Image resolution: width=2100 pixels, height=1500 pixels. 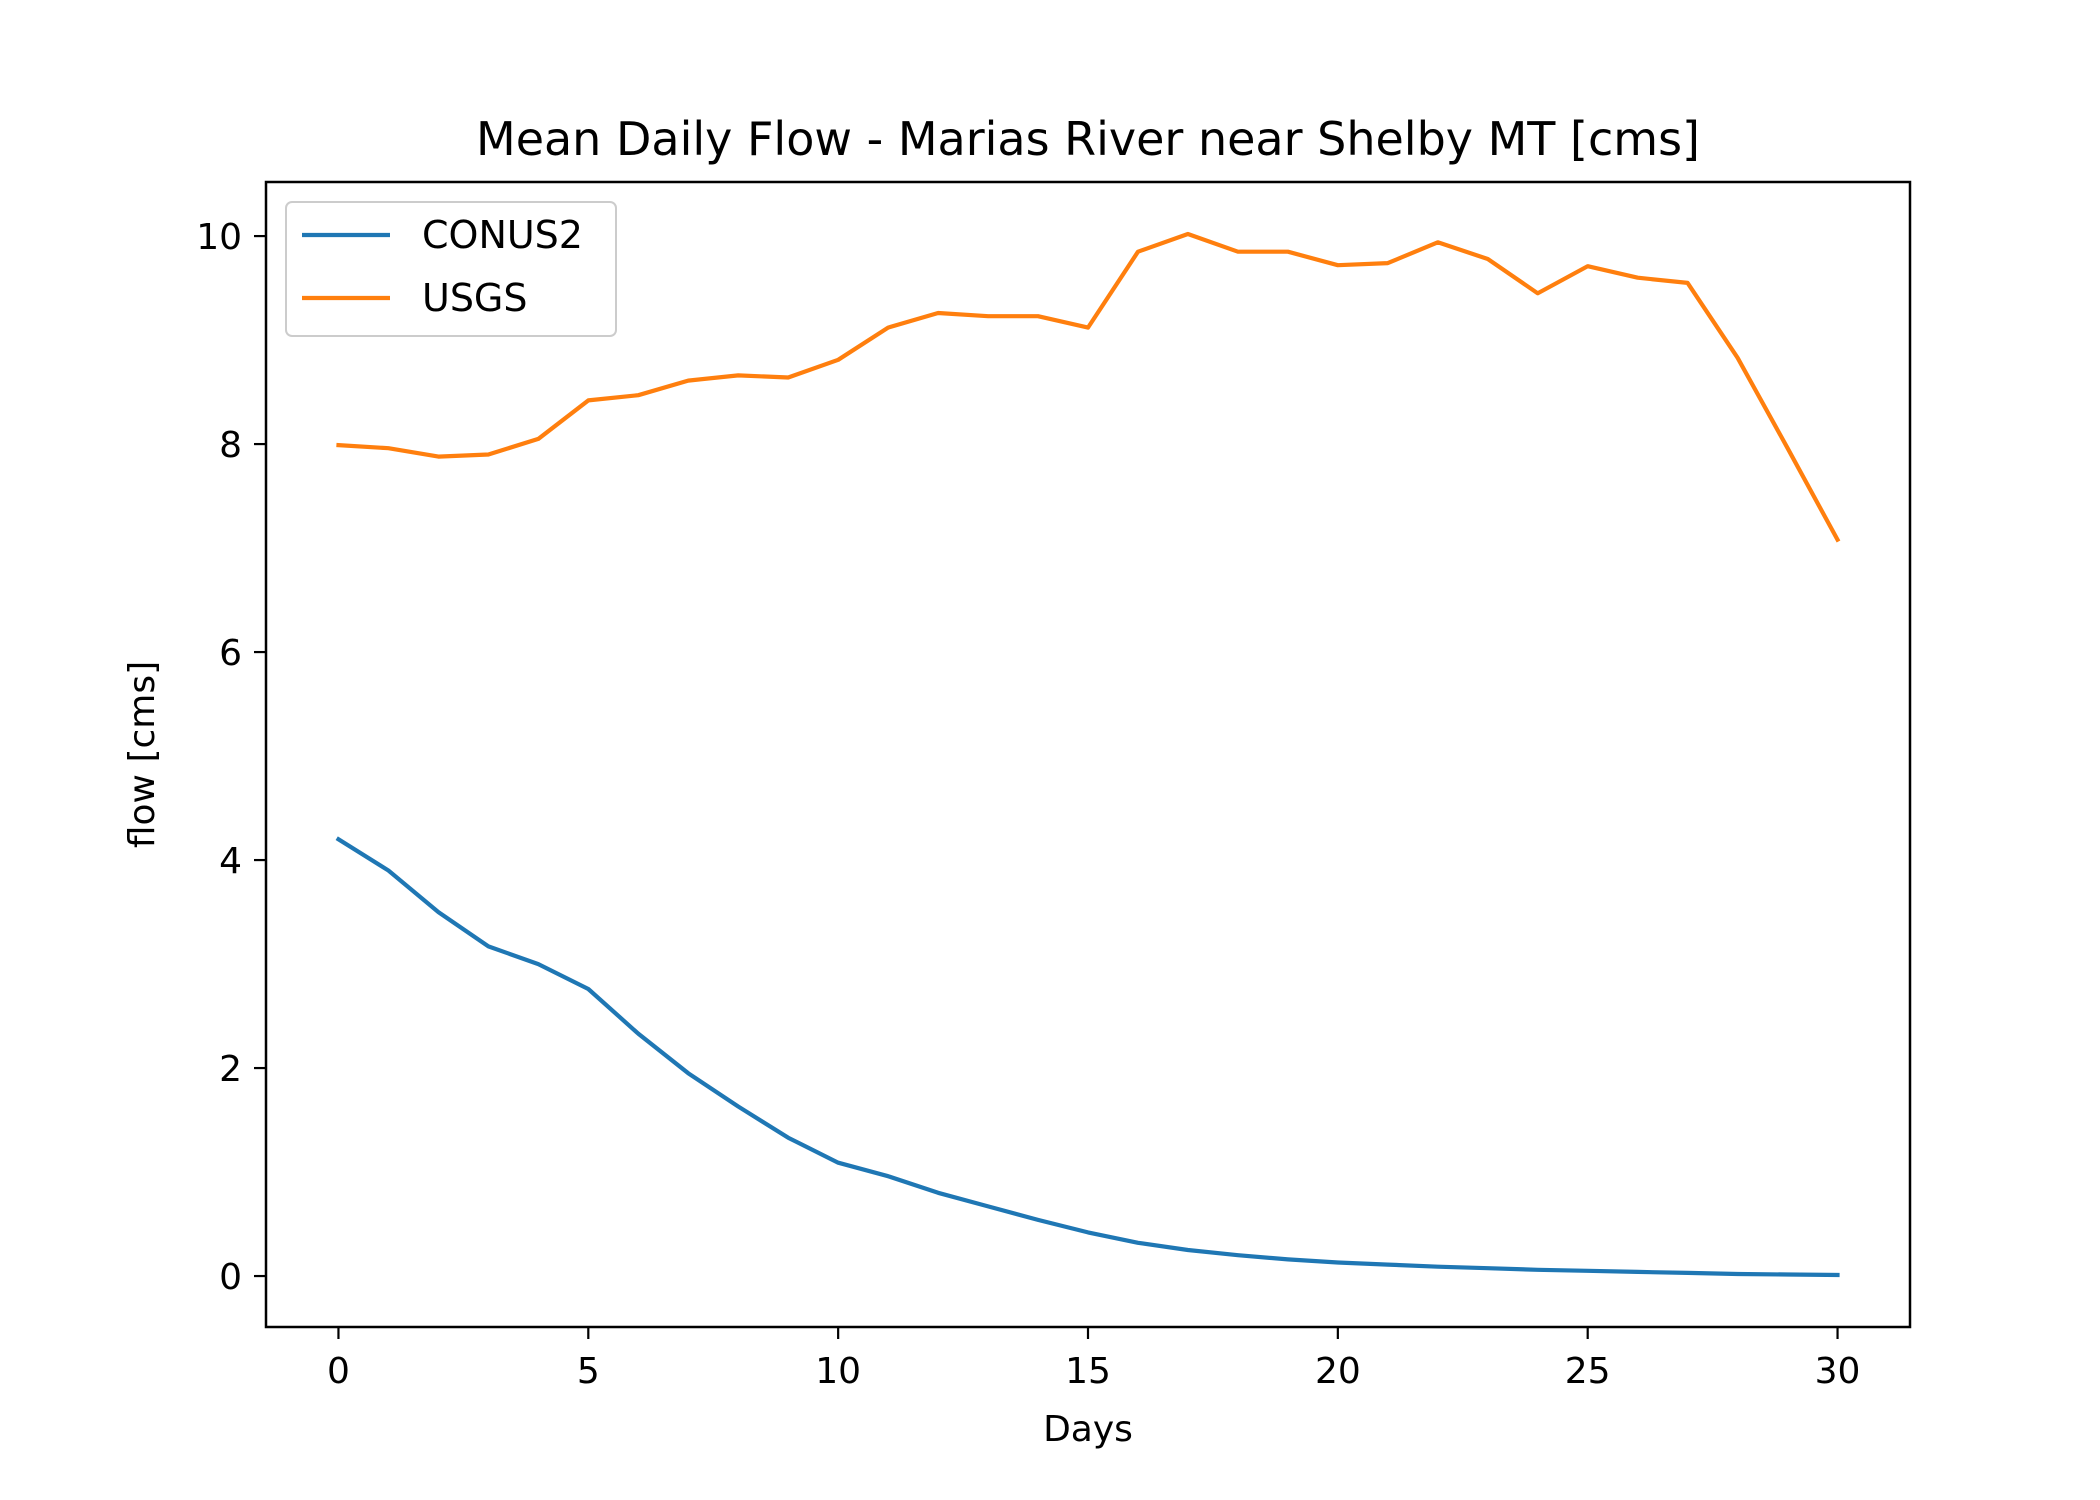 What do you see at coordinates (230, 1277) in the screenshot?
I see `y-tick-label: 0` at bounding box center [230, 1277].